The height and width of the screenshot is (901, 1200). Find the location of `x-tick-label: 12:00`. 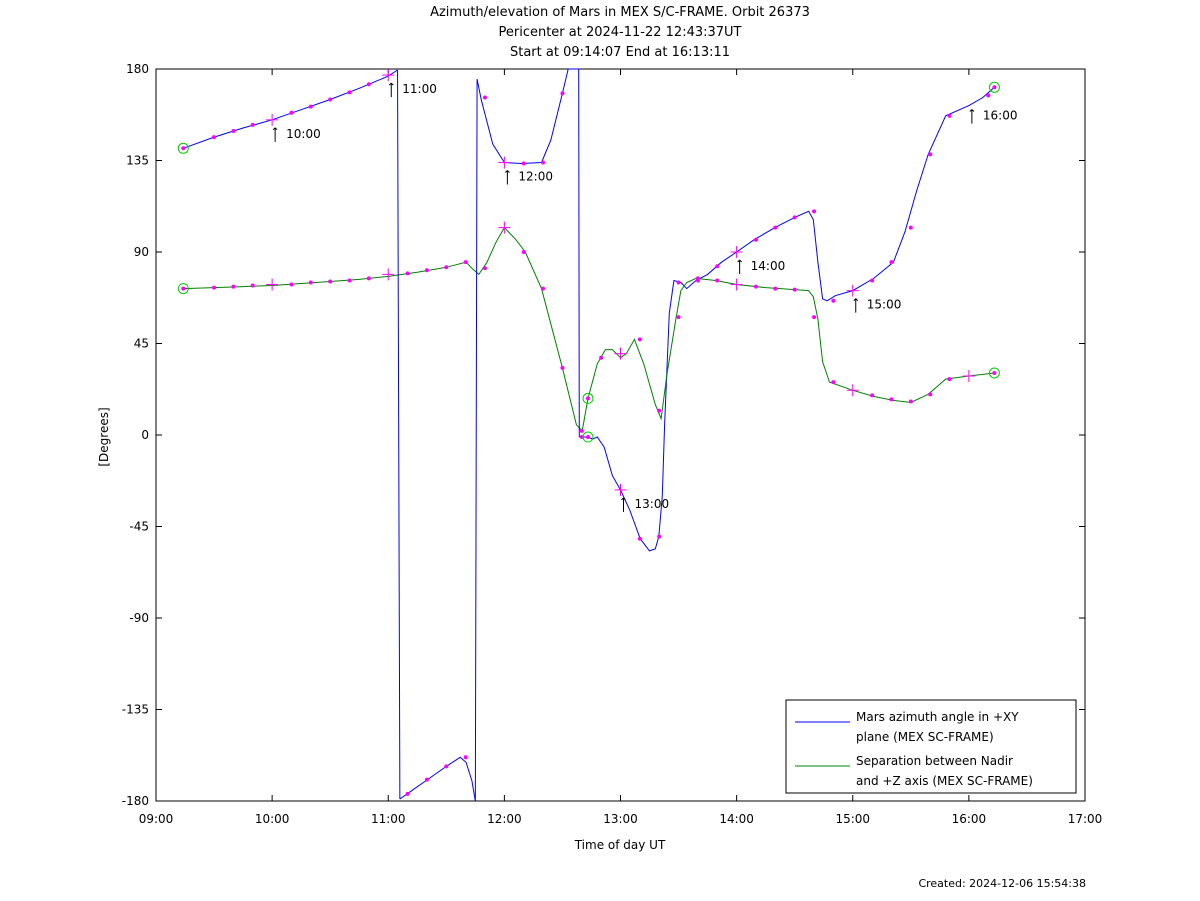

x-tick-label: 12:00 is located at coordinates (504, 819).